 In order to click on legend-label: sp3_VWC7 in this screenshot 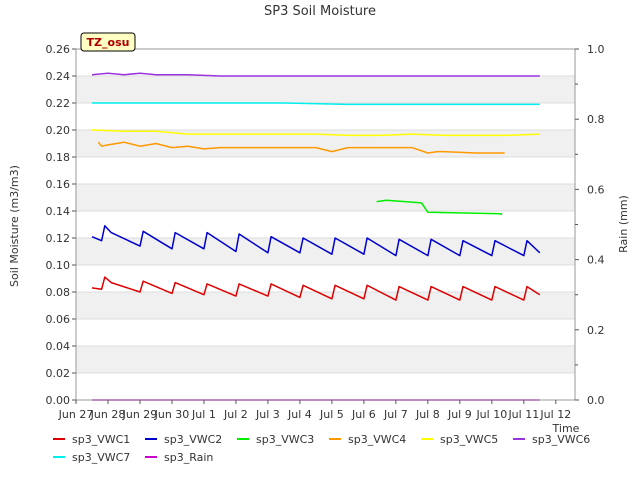, I will do `click(101, 457)`.